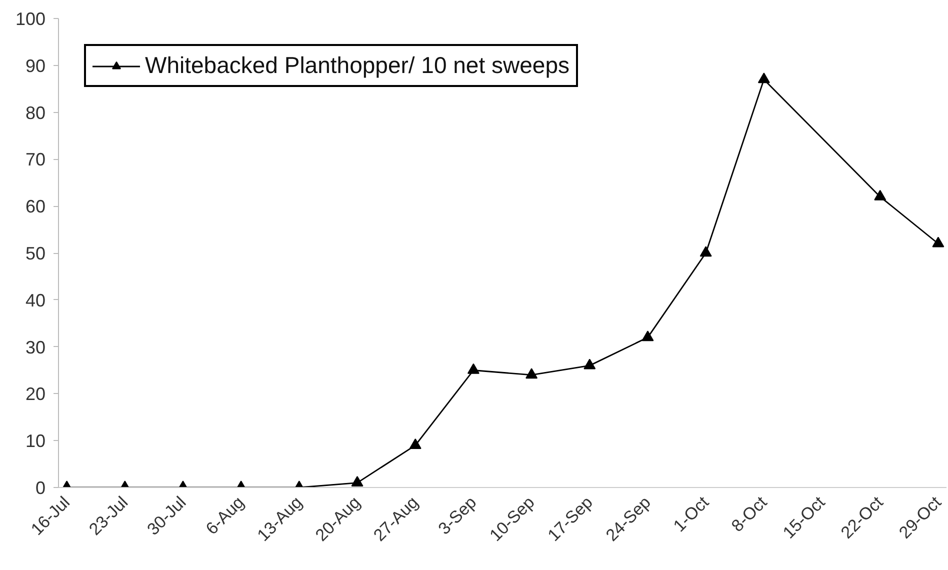 The width and height of the screenshot is (948, 570). Describe the element at coordinates (35, 112) in the screenshot. I see `y-tick-label: 80` at that location.